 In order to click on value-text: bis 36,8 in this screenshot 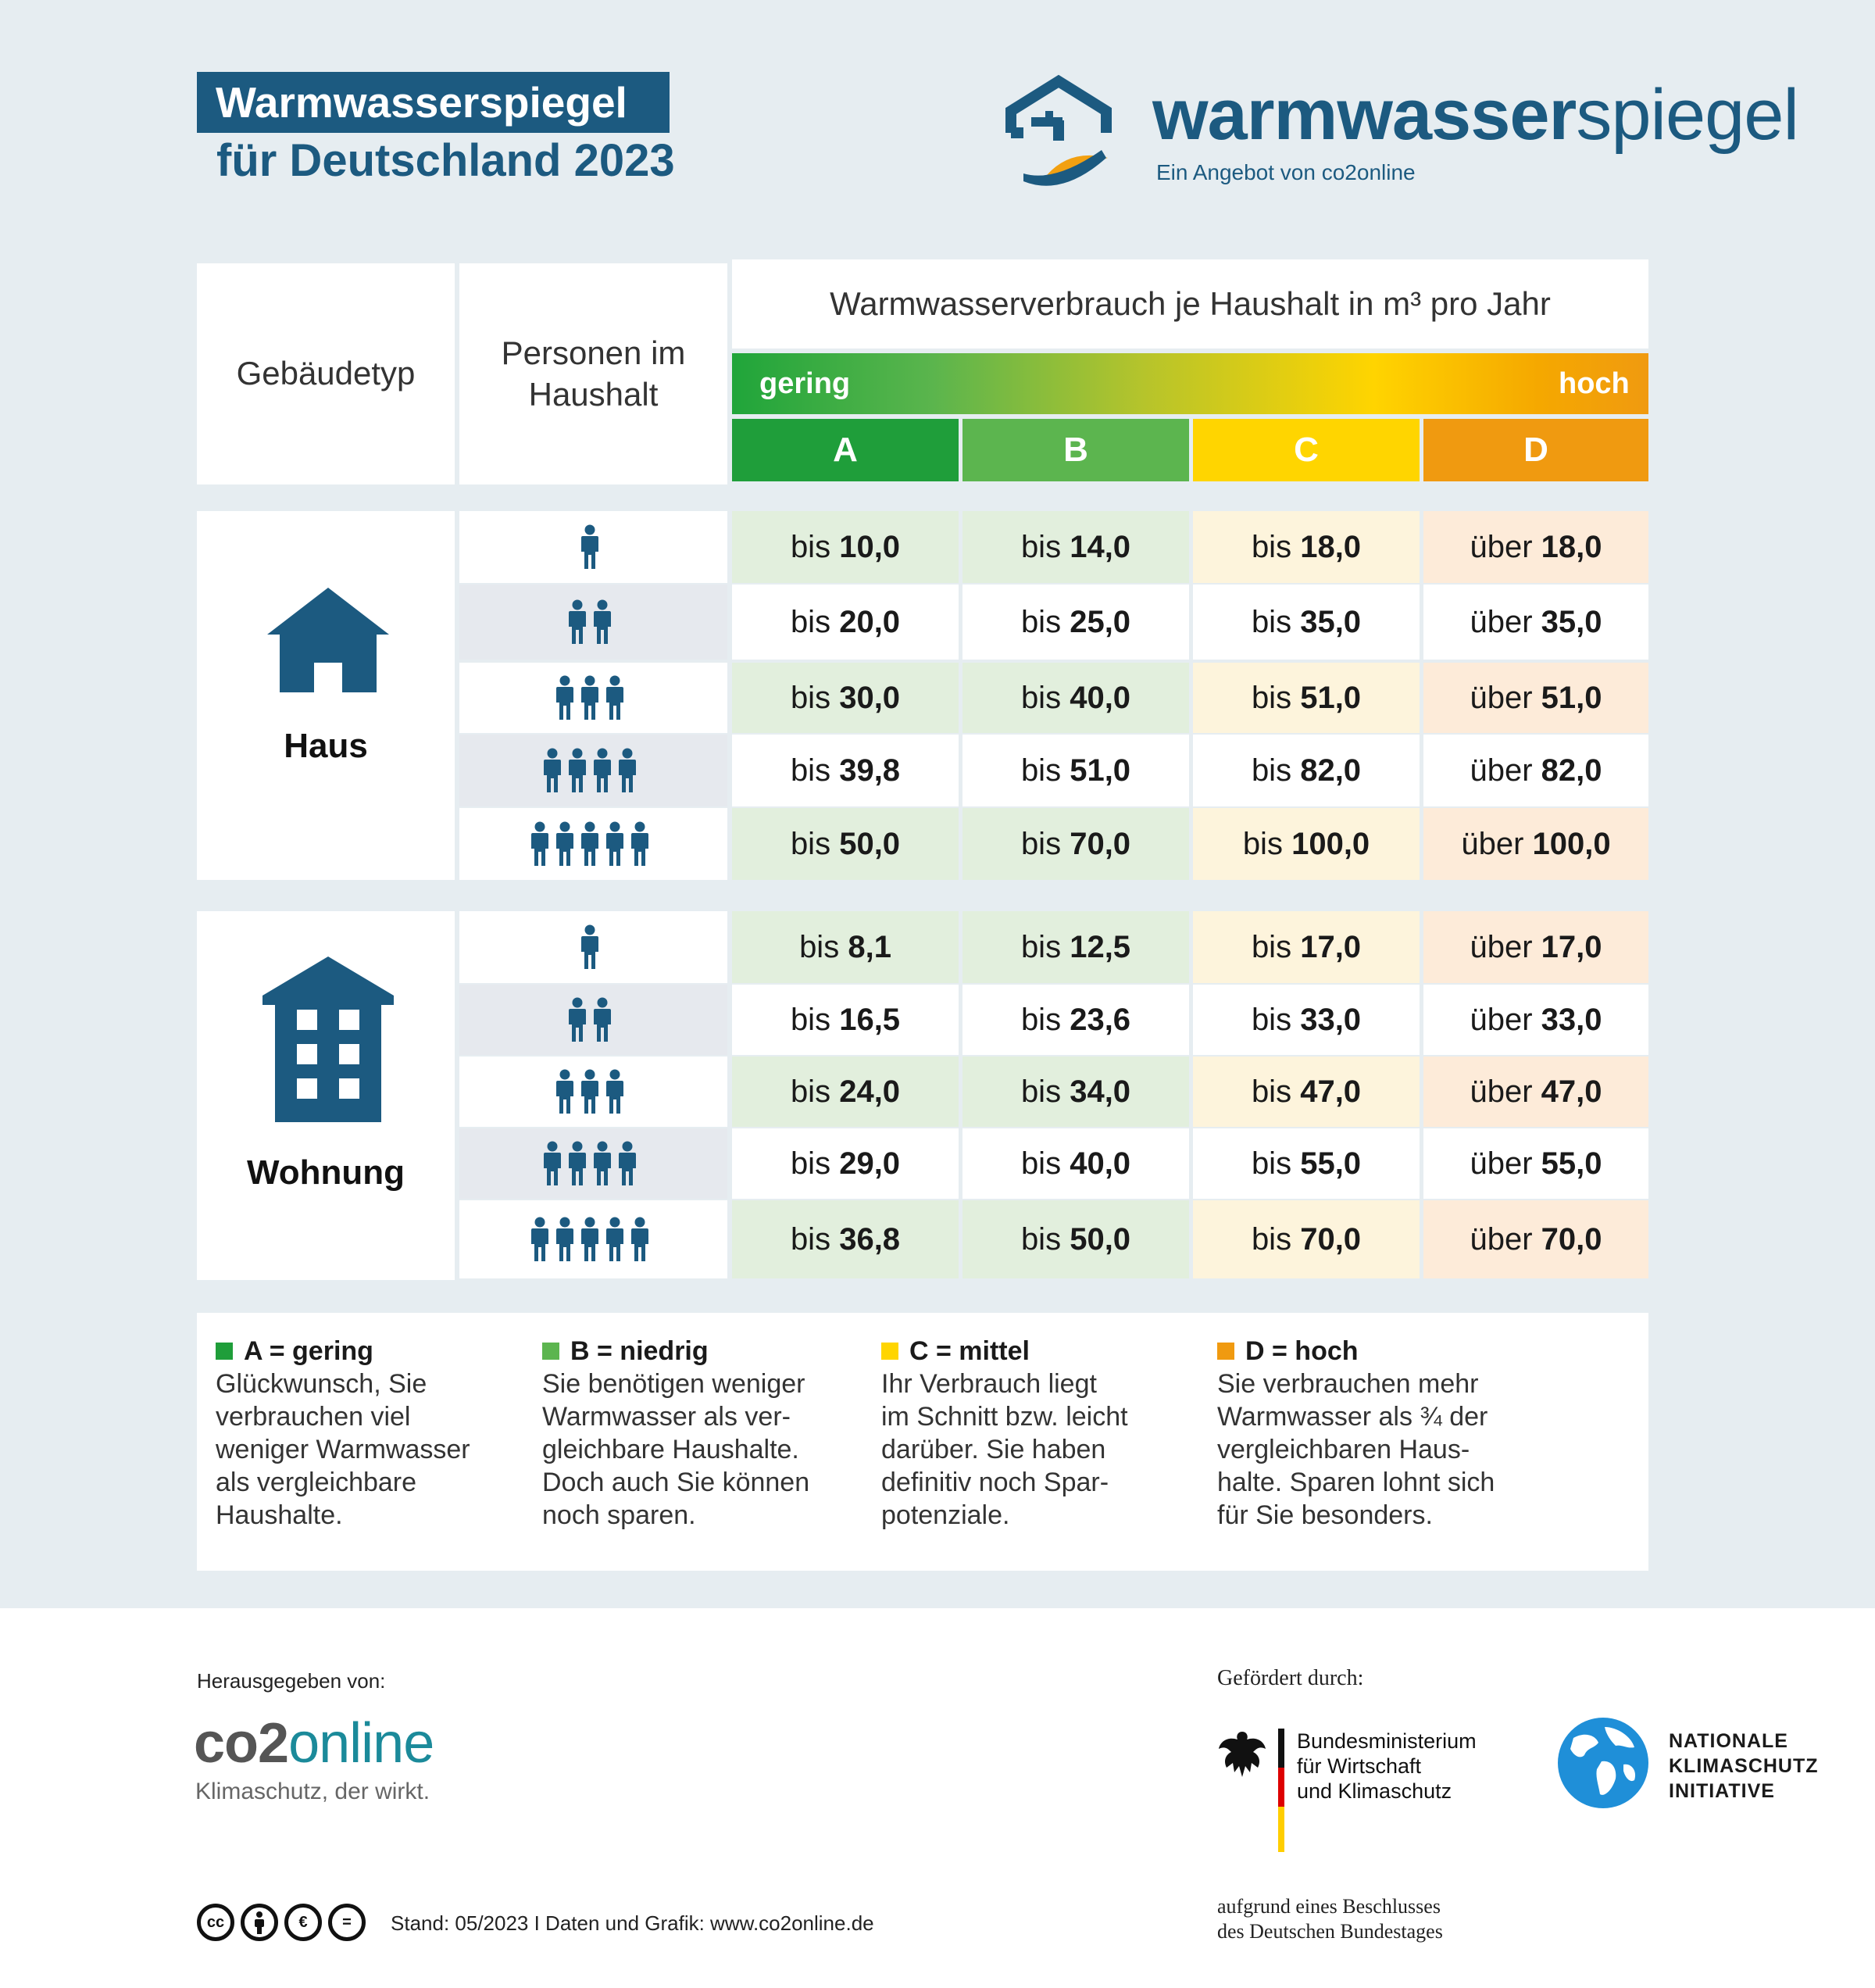, I will do `click(845, 1239)`.